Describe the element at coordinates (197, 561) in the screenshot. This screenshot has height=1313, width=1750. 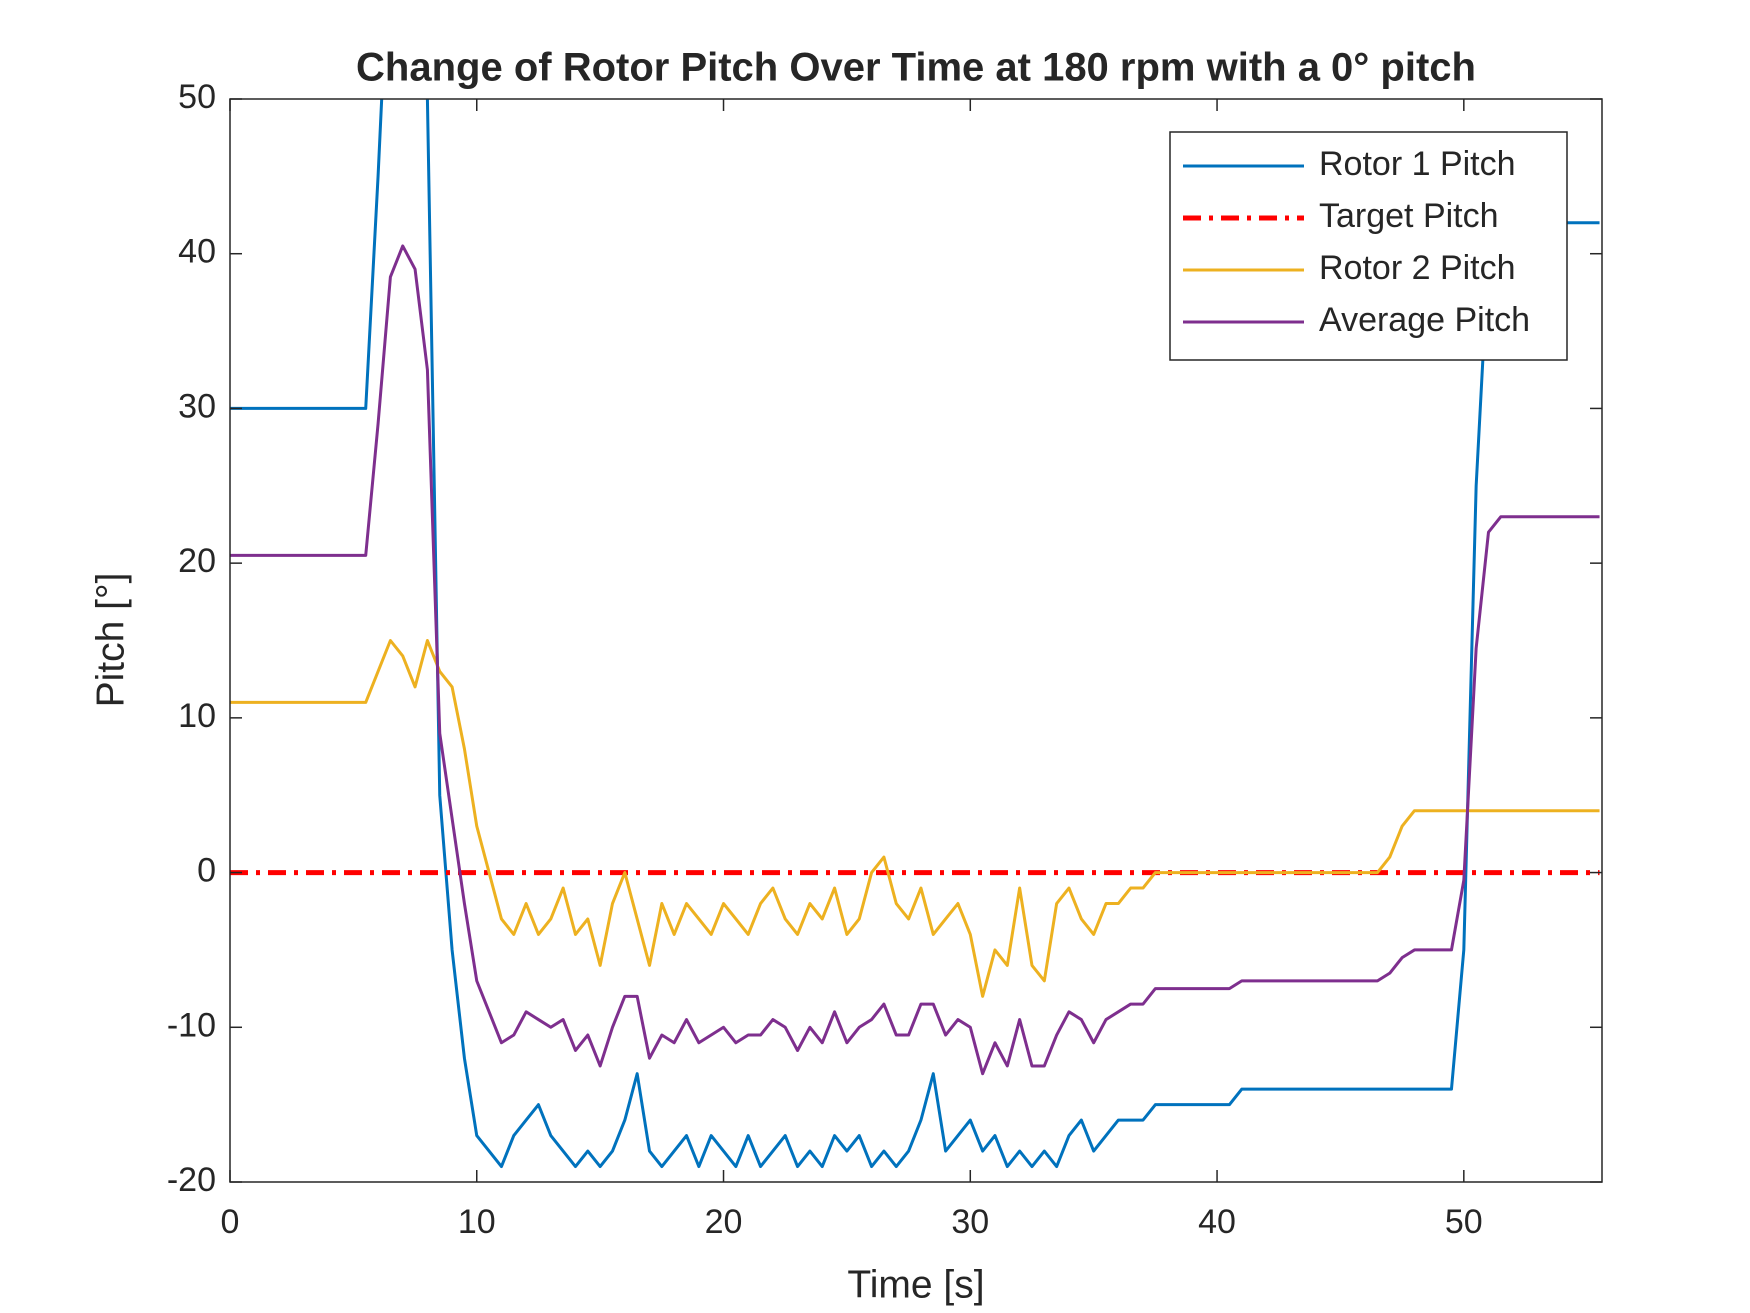
I see `y-tick-label: 20` at that location.